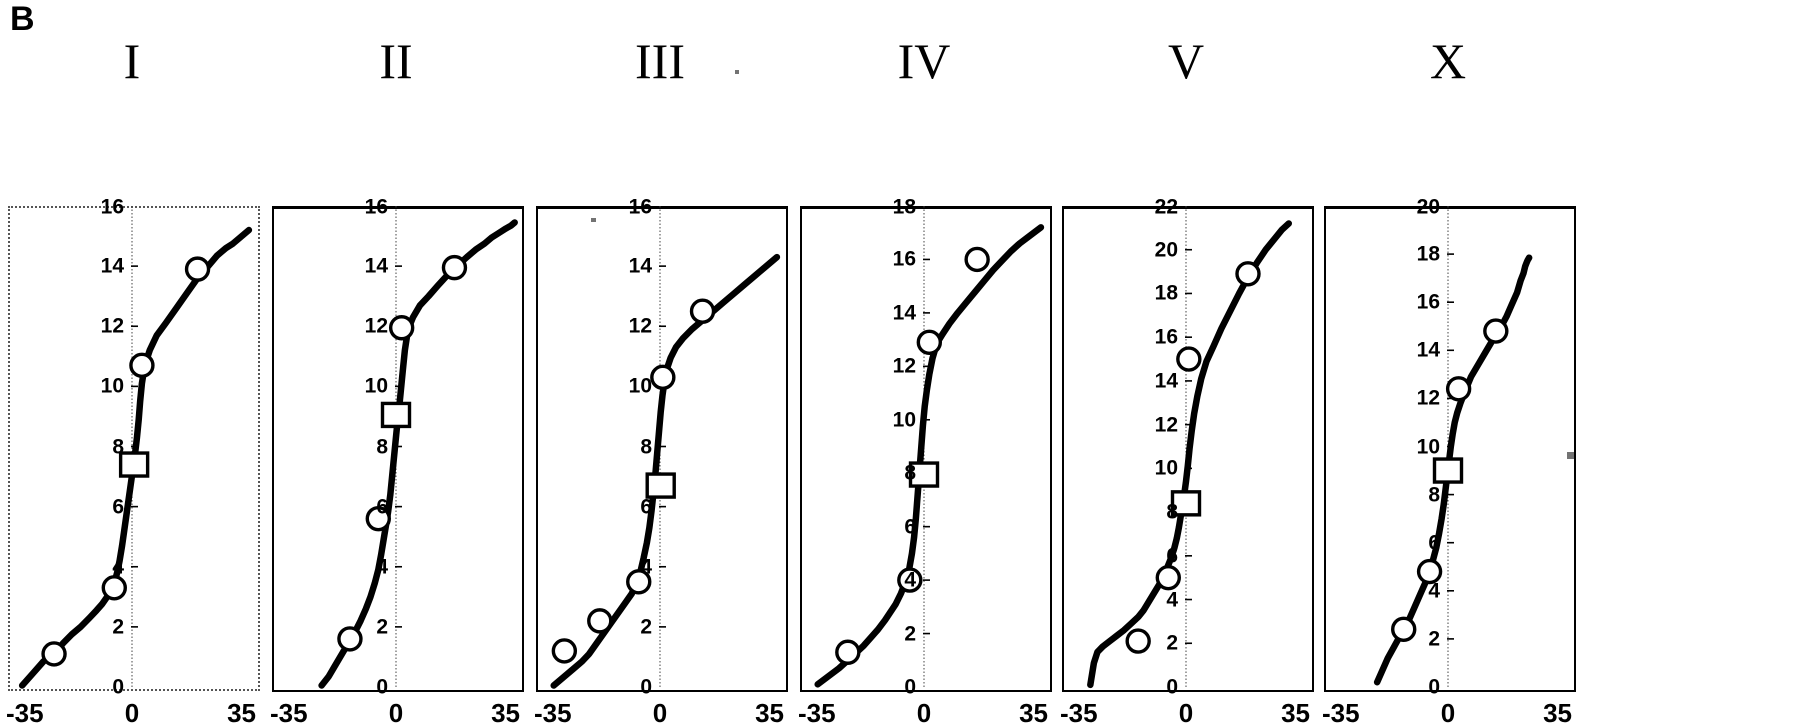 This screenshot has width=1800, height=728. I want to click on plot-panel-x: X 0 2 4 6 8 10 12 14 16 18 20 -35 0 35, so click(1449, 364).